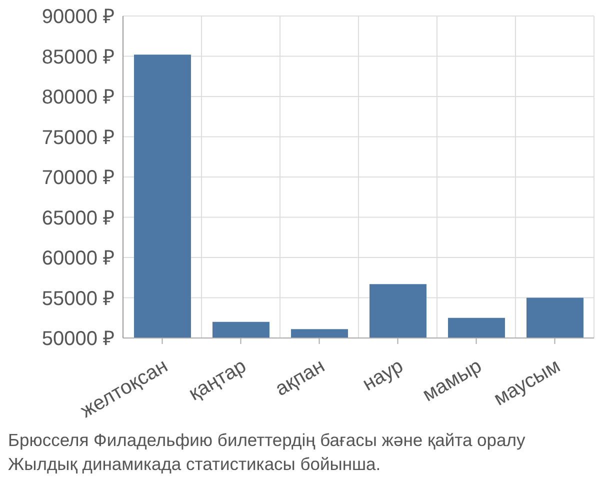 The width and height of the screenshot is (600, 500). I want to click on x-tick-label: наур, so click(383, 375).